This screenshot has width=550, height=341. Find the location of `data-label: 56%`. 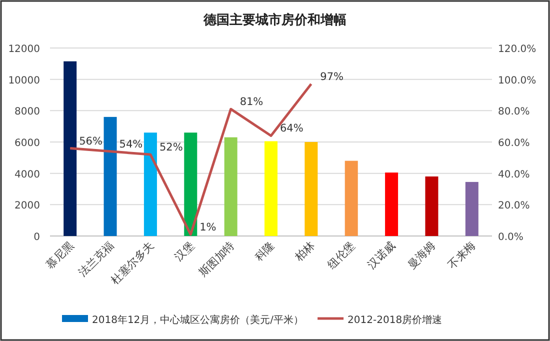

data-label: 56% is located at coordinates (90, 141).